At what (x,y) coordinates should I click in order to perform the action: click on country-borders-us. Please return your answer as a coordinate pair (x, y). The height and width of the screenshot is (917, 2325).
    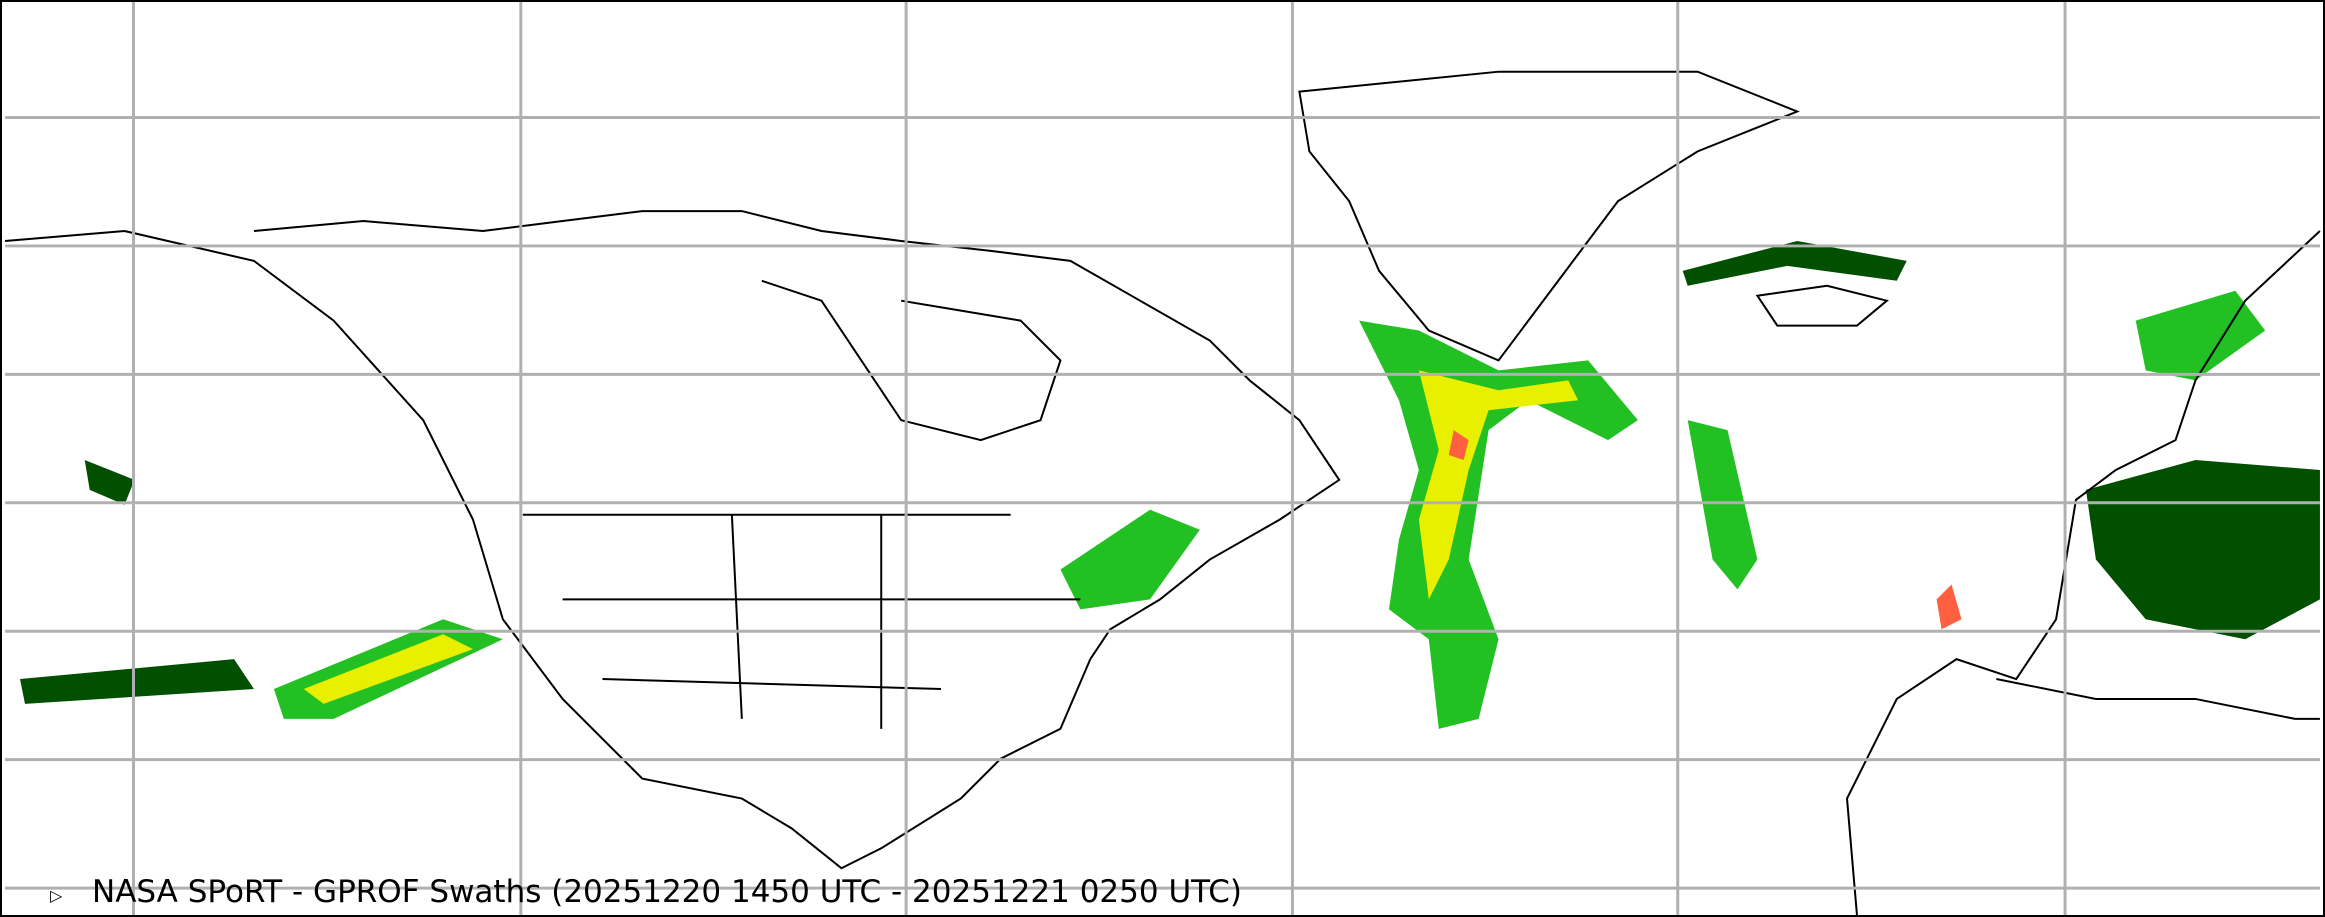
    Looking at the image, I should click on (801, 621).